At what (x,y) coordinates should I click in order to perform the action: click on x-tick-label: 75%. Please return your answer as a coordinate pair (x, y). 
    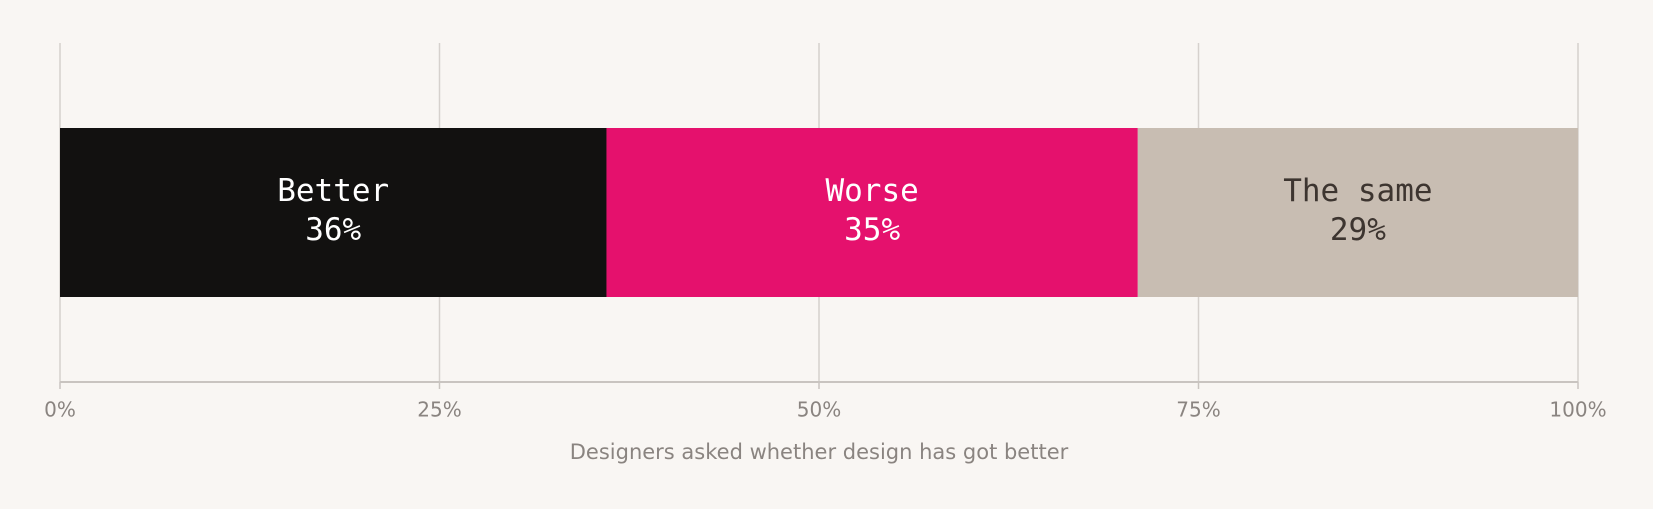
    Looking at the image, I should click on (1198, 410).